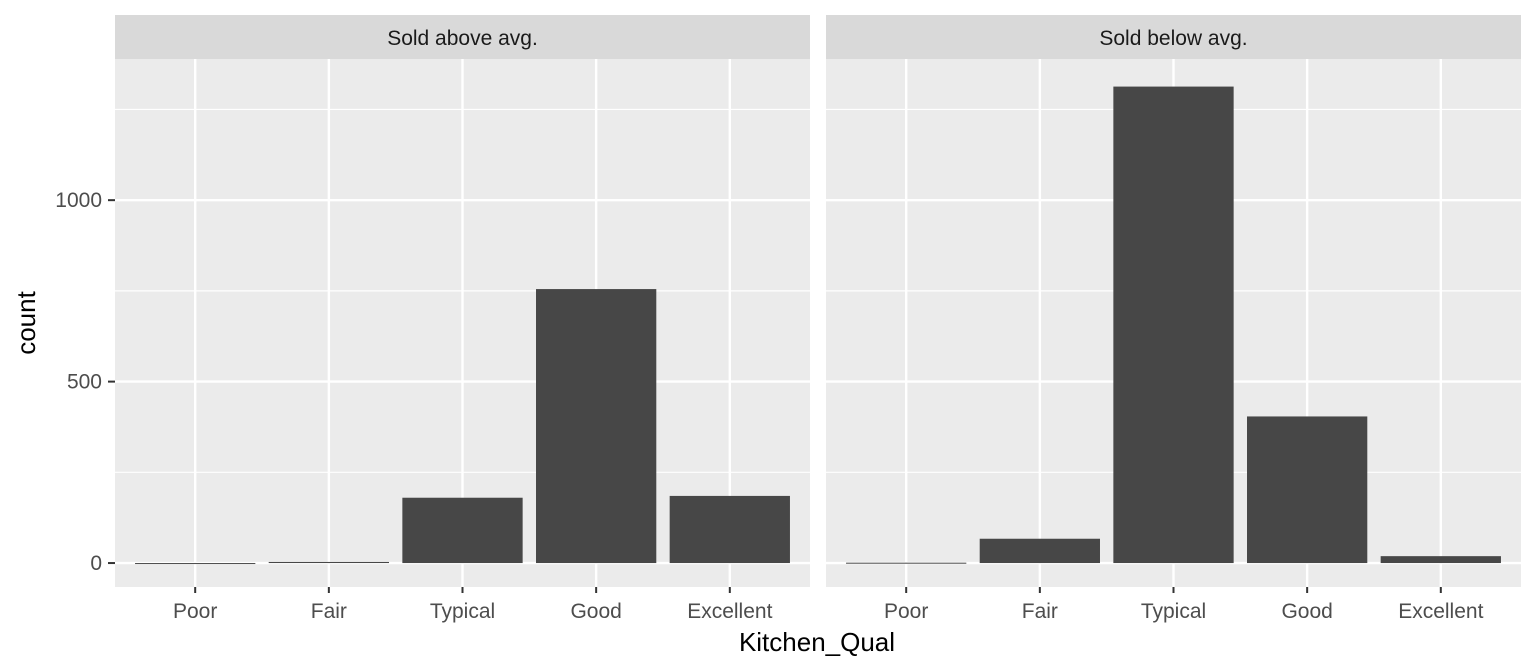 The image size is (1536, 672). I want to click on facet-strip-label: Sold above avg., so click(462, 38).